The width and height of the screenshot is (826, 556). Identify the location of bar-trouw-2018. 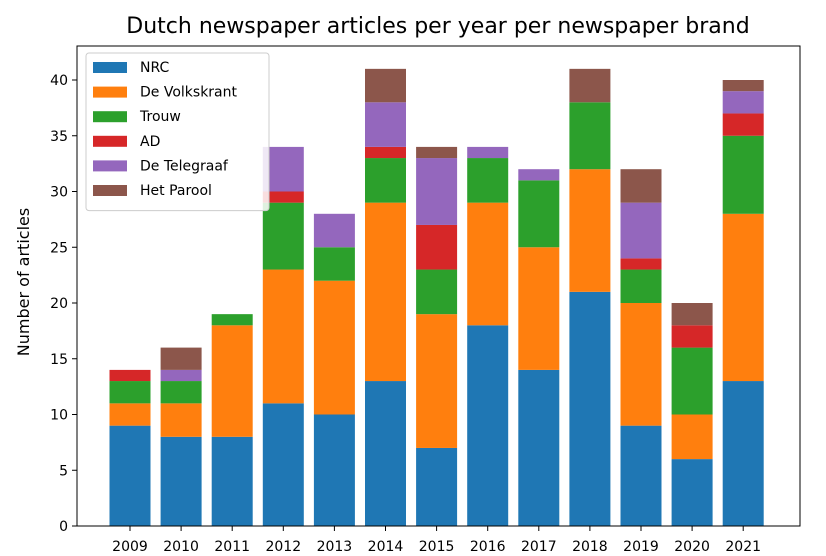
(590, 136).